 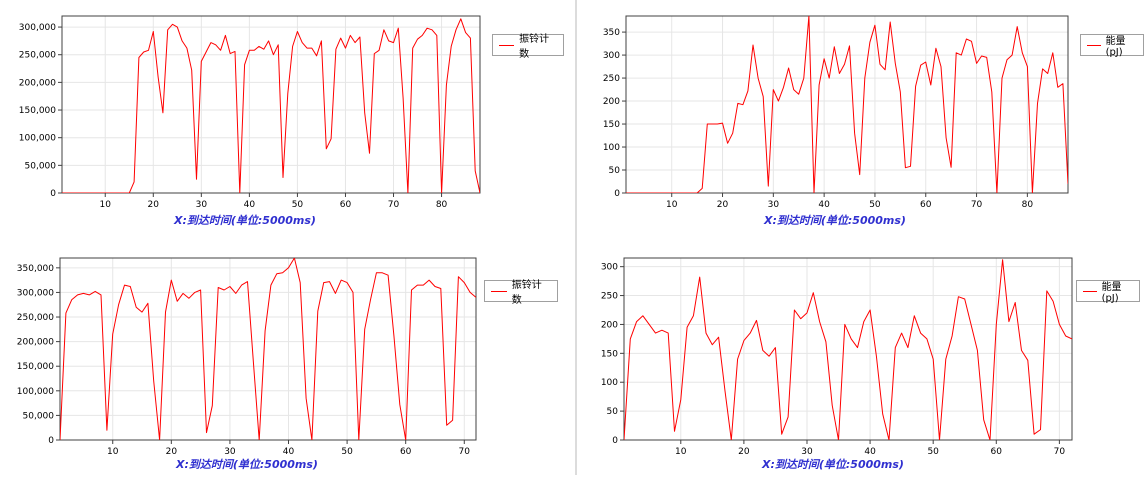 I want to click on legend-ring-count-2: 振铃计数, so click(x=521, y=293).